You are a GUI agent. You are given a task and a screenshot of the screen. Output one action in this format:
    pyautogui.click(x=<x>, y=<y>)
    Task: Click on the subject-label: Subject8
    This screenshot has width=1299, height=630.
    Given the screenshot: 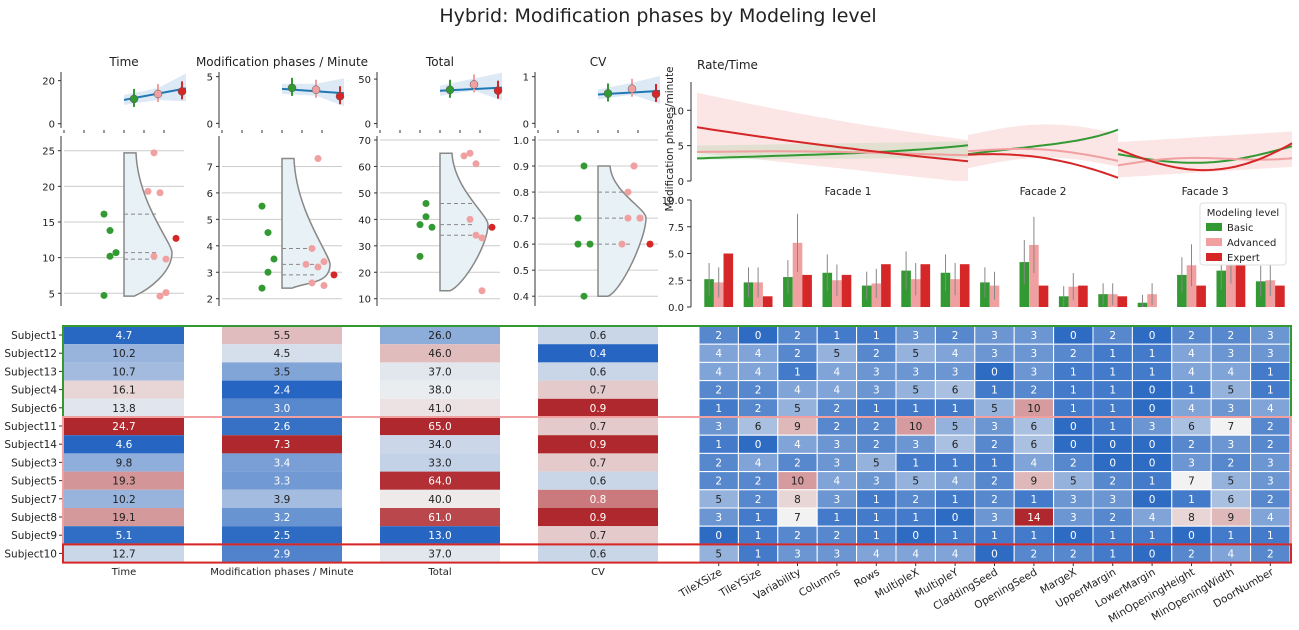 What is the action you would take?
    pyautogui.click(x=34, y=518)
    